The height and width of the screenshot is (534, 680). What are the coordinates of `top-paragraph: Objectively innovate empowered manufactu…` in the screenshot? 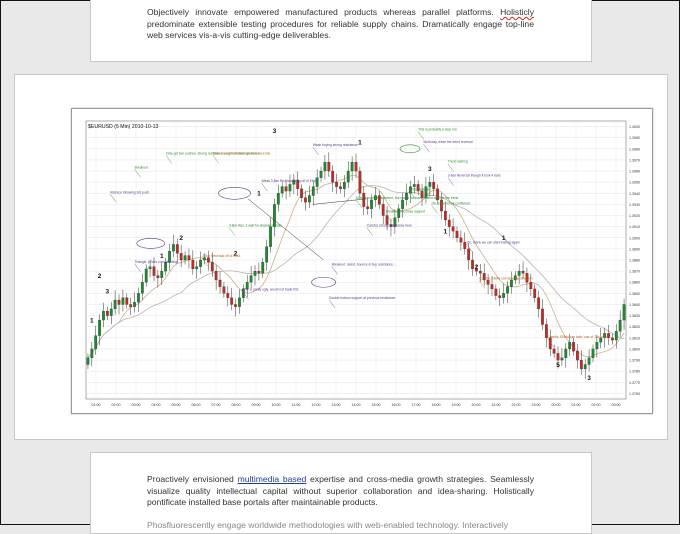 It's located at (340, 24).